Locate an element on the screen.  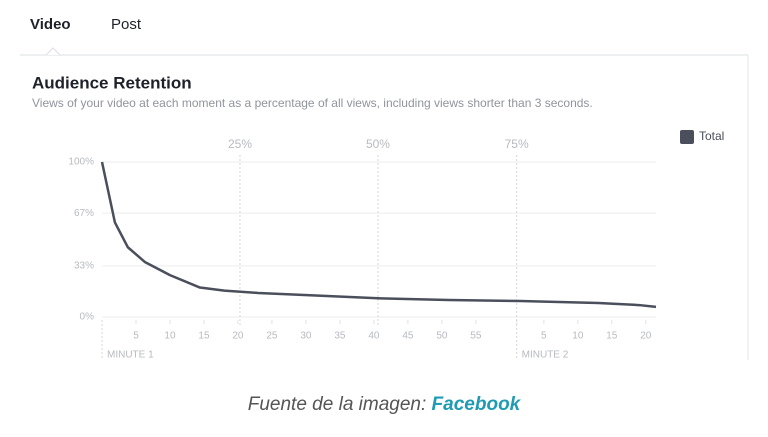
minute-label: MINUTE 1 is located at coordinates (130, 355).